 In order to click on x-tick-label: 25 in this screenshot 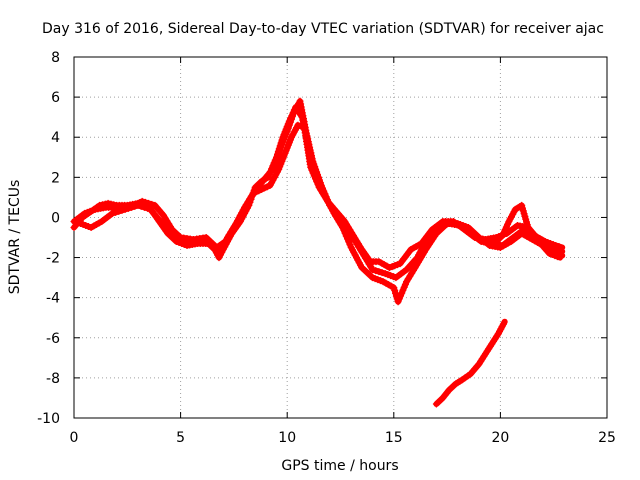, I will do `click(607, 438)`.